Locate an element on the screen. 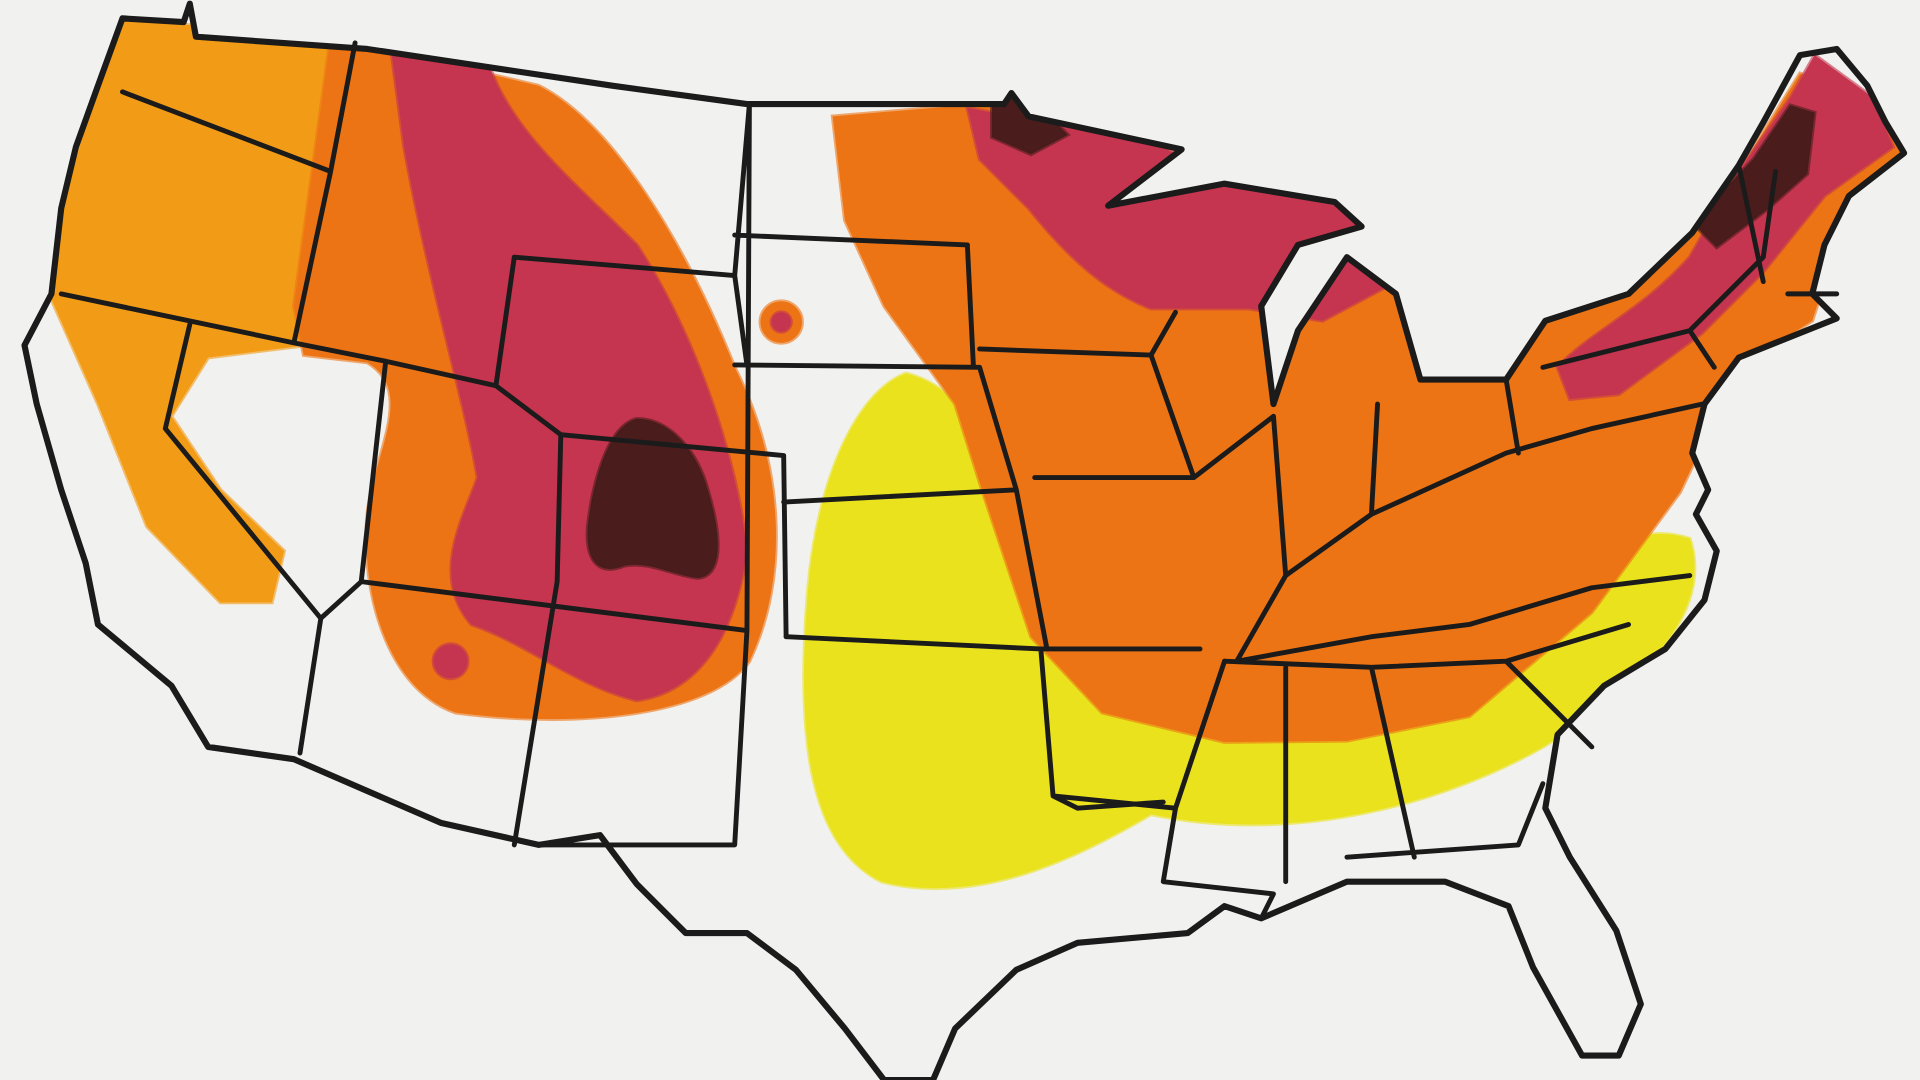 This screenshot has height=1080, width=1920. zone-dark-brown-northeast is located at coordinates (1753, 176).